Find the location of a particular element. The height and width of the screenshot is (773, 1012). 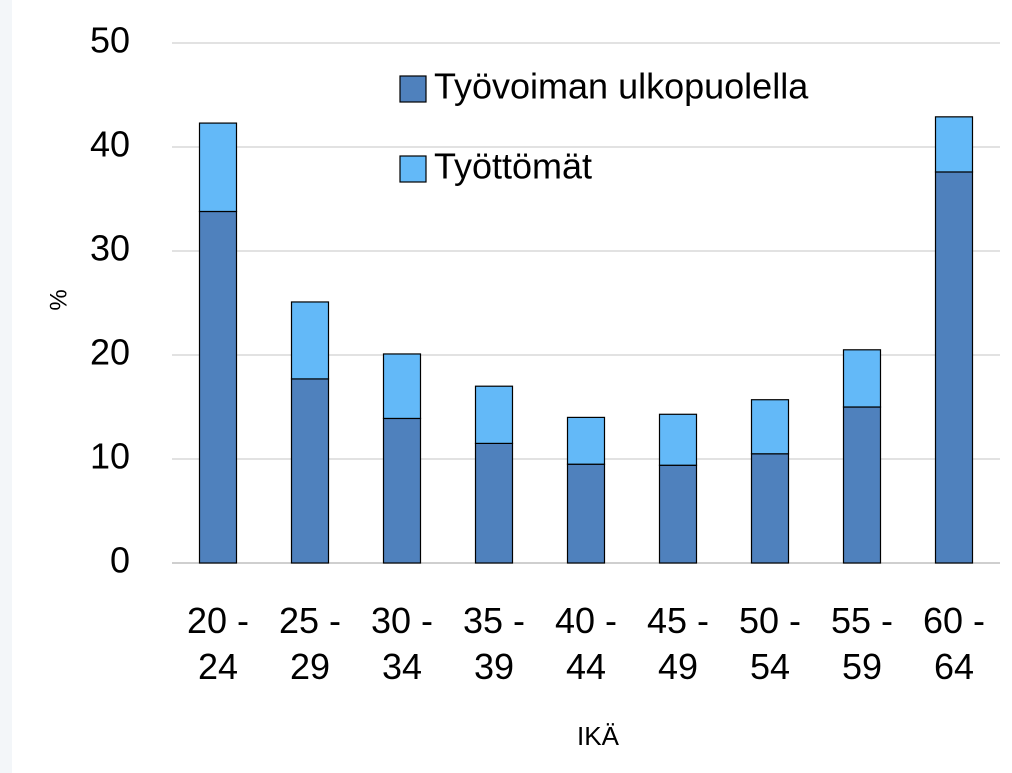

y-tick-label: 30 is located at coordinates (110, 248).